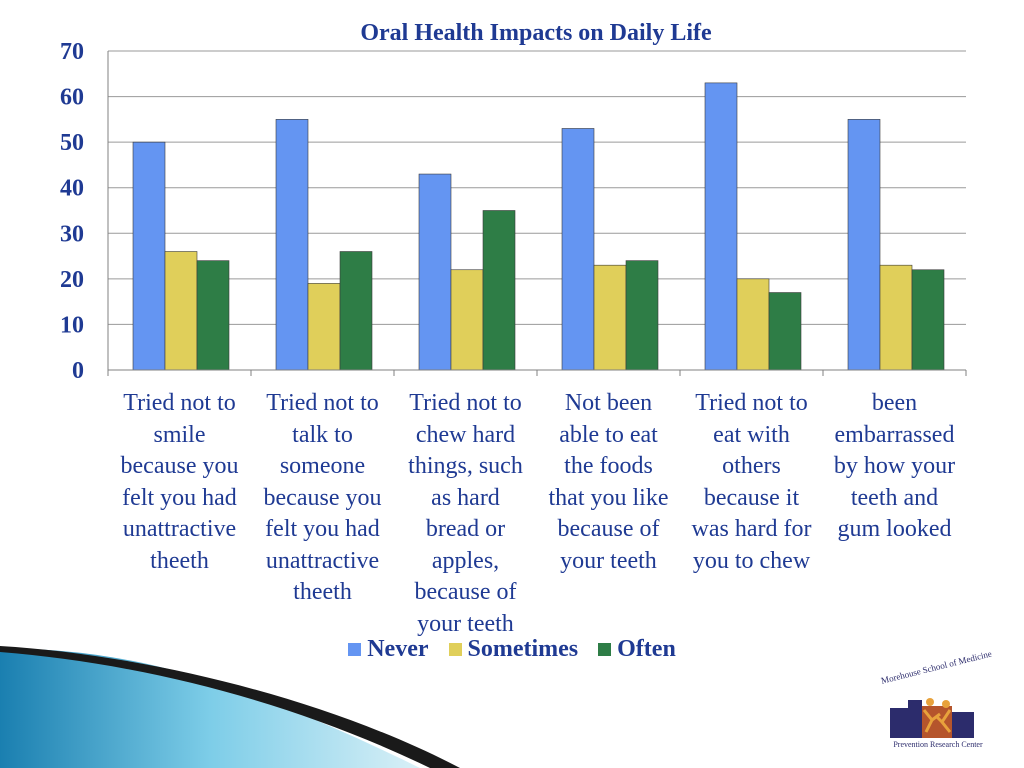 This screenshot has width=1024, height=768. I want to click on category-label-line: eat with, so click(751, 434).